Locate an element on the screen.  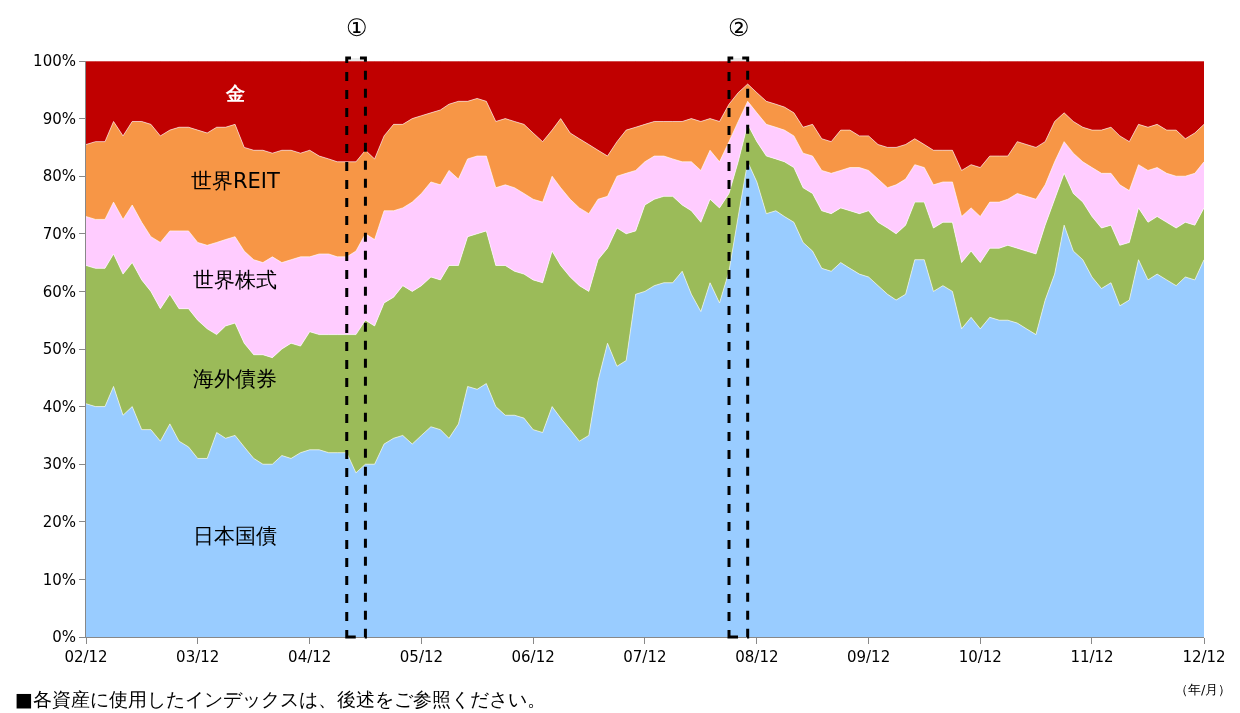
y-tick-label: 40% is located at coordinates (59, 406).